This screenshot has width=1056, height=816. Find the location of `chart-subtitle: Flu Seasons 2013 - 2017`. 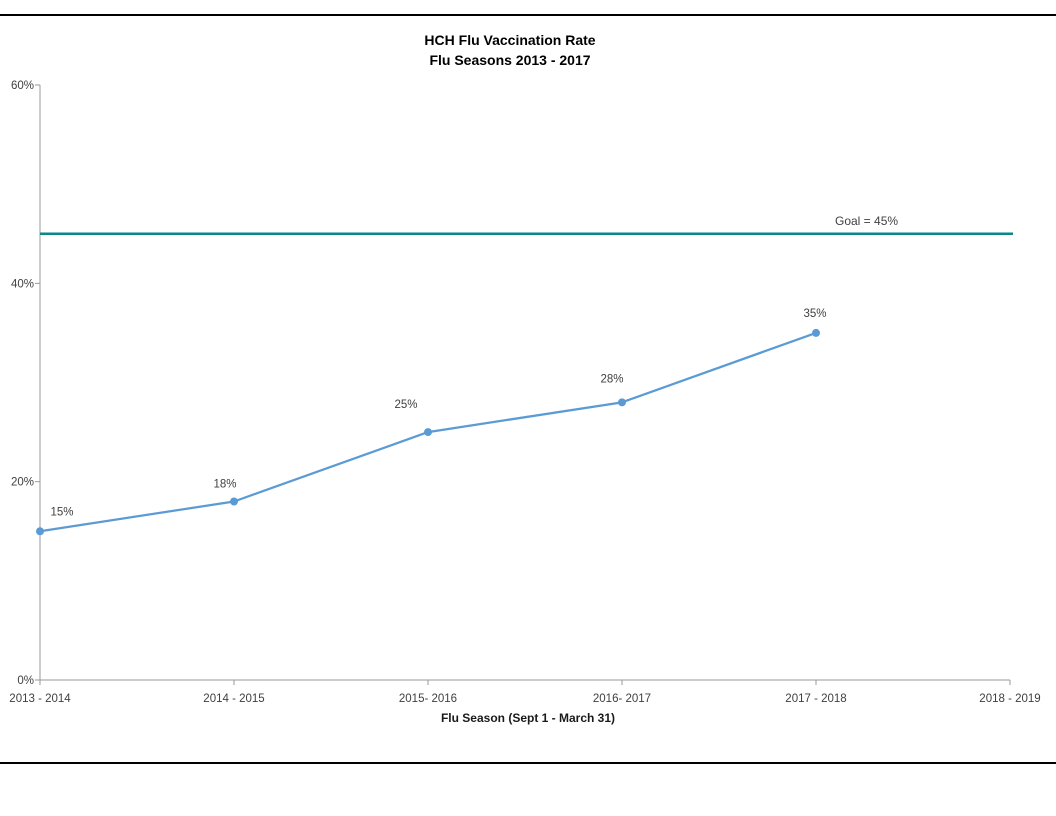

chart-subtitle: Flu Seasons 2013 - 2017 is located at coordinates (510, 60).